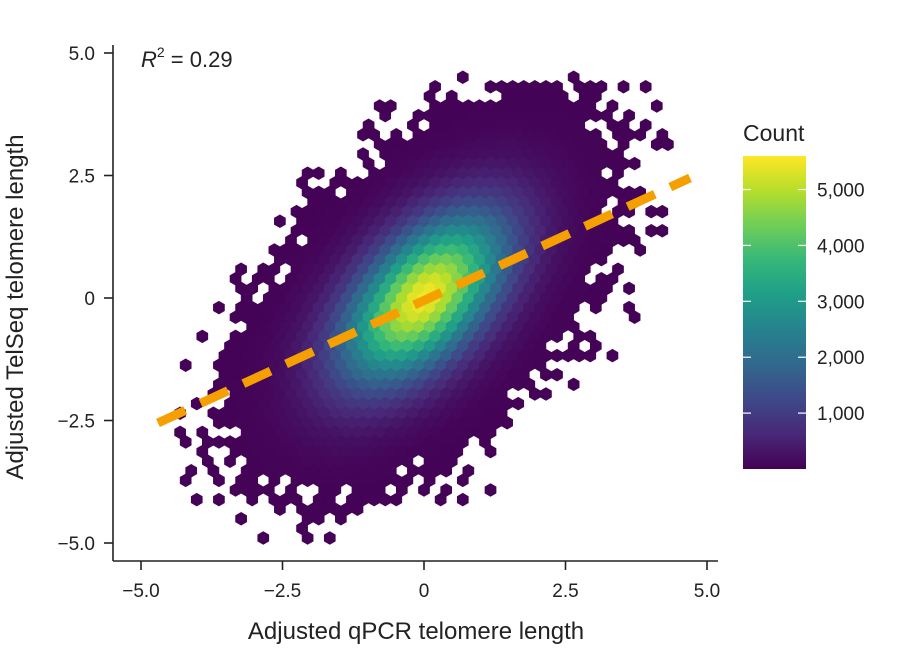  Describe the element at coordinates (141, 591) in the screenshot. I see `x-tick-label: −5.0` at that location.